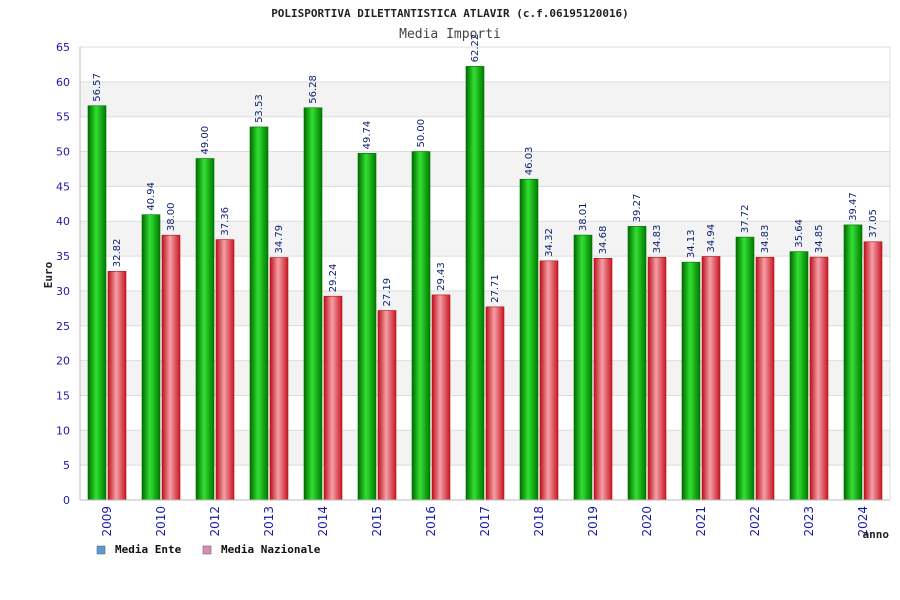 Image resolution: width=900 pixels, height=600 pixels. What do you see at coordinates (205, 140) in the screenshot?
I see `value-label-media-ente: 49.00` at bounding box center [205, 140].